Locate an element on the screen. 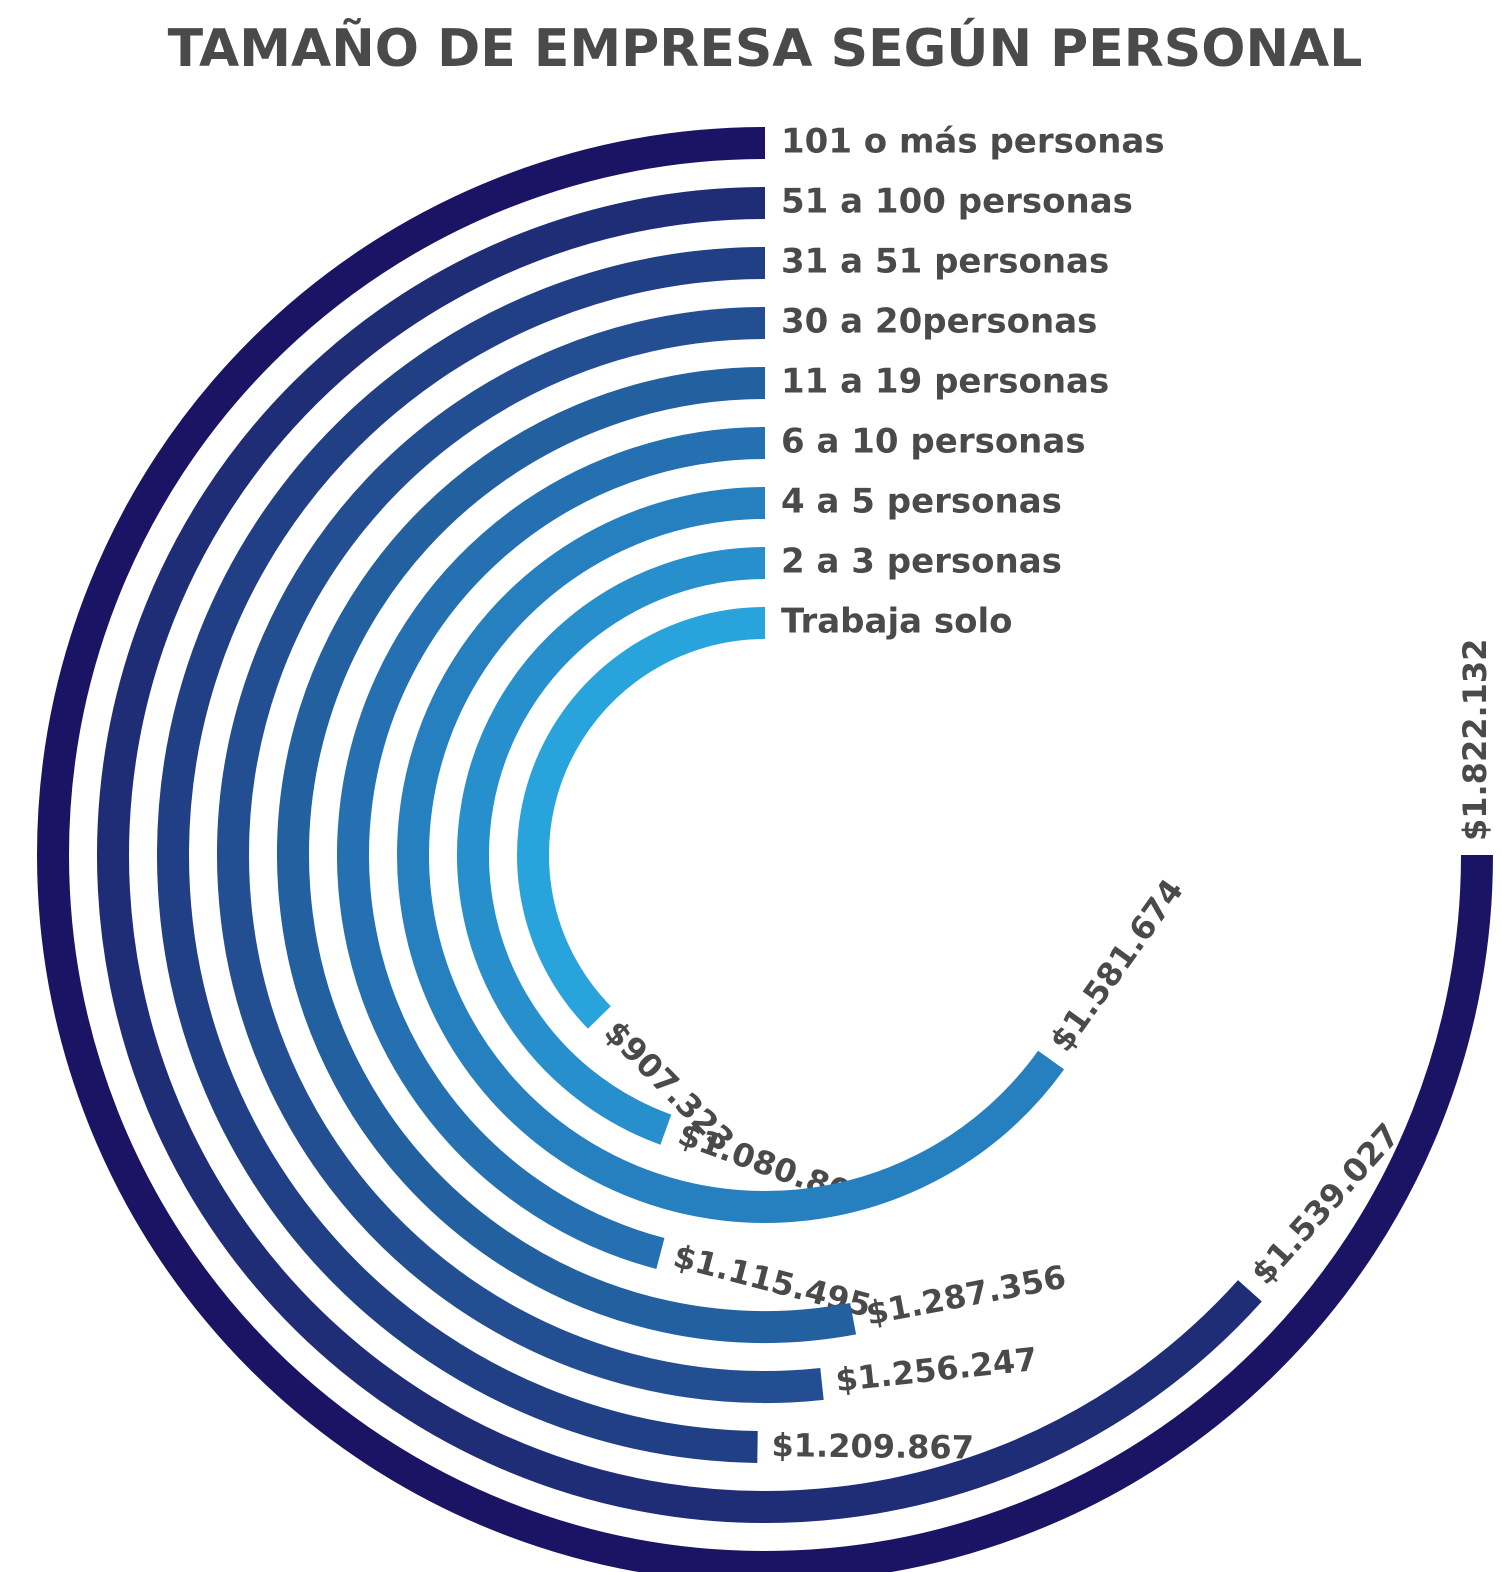  category-label: 2 a 3 personas is located at coordinates (921, 562).